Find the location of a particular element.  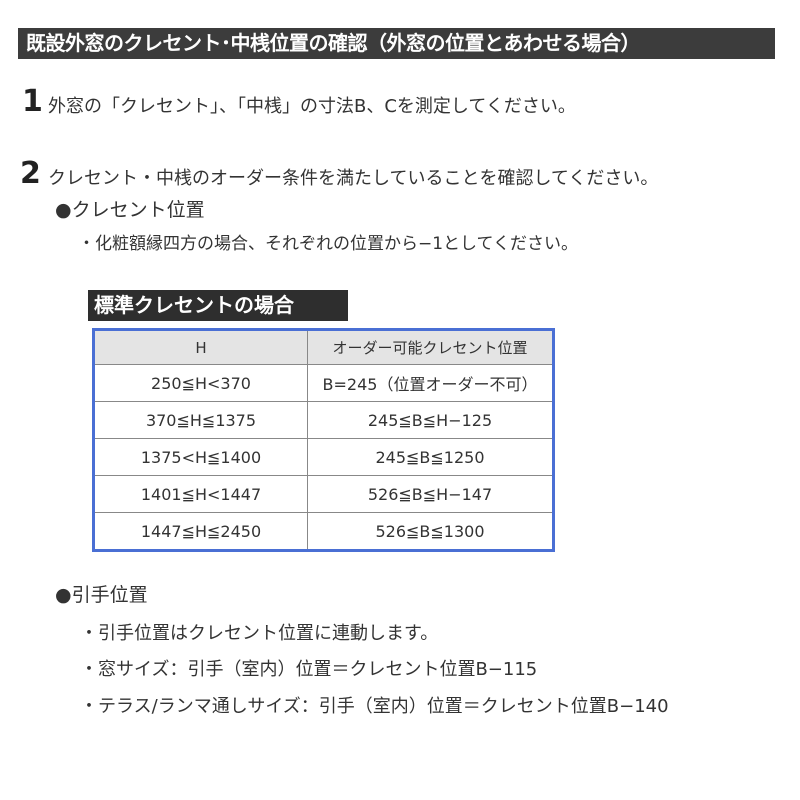

handle-item: ・引手位置はクレセント位置に連動します。 is located at coordinates (259, 633).